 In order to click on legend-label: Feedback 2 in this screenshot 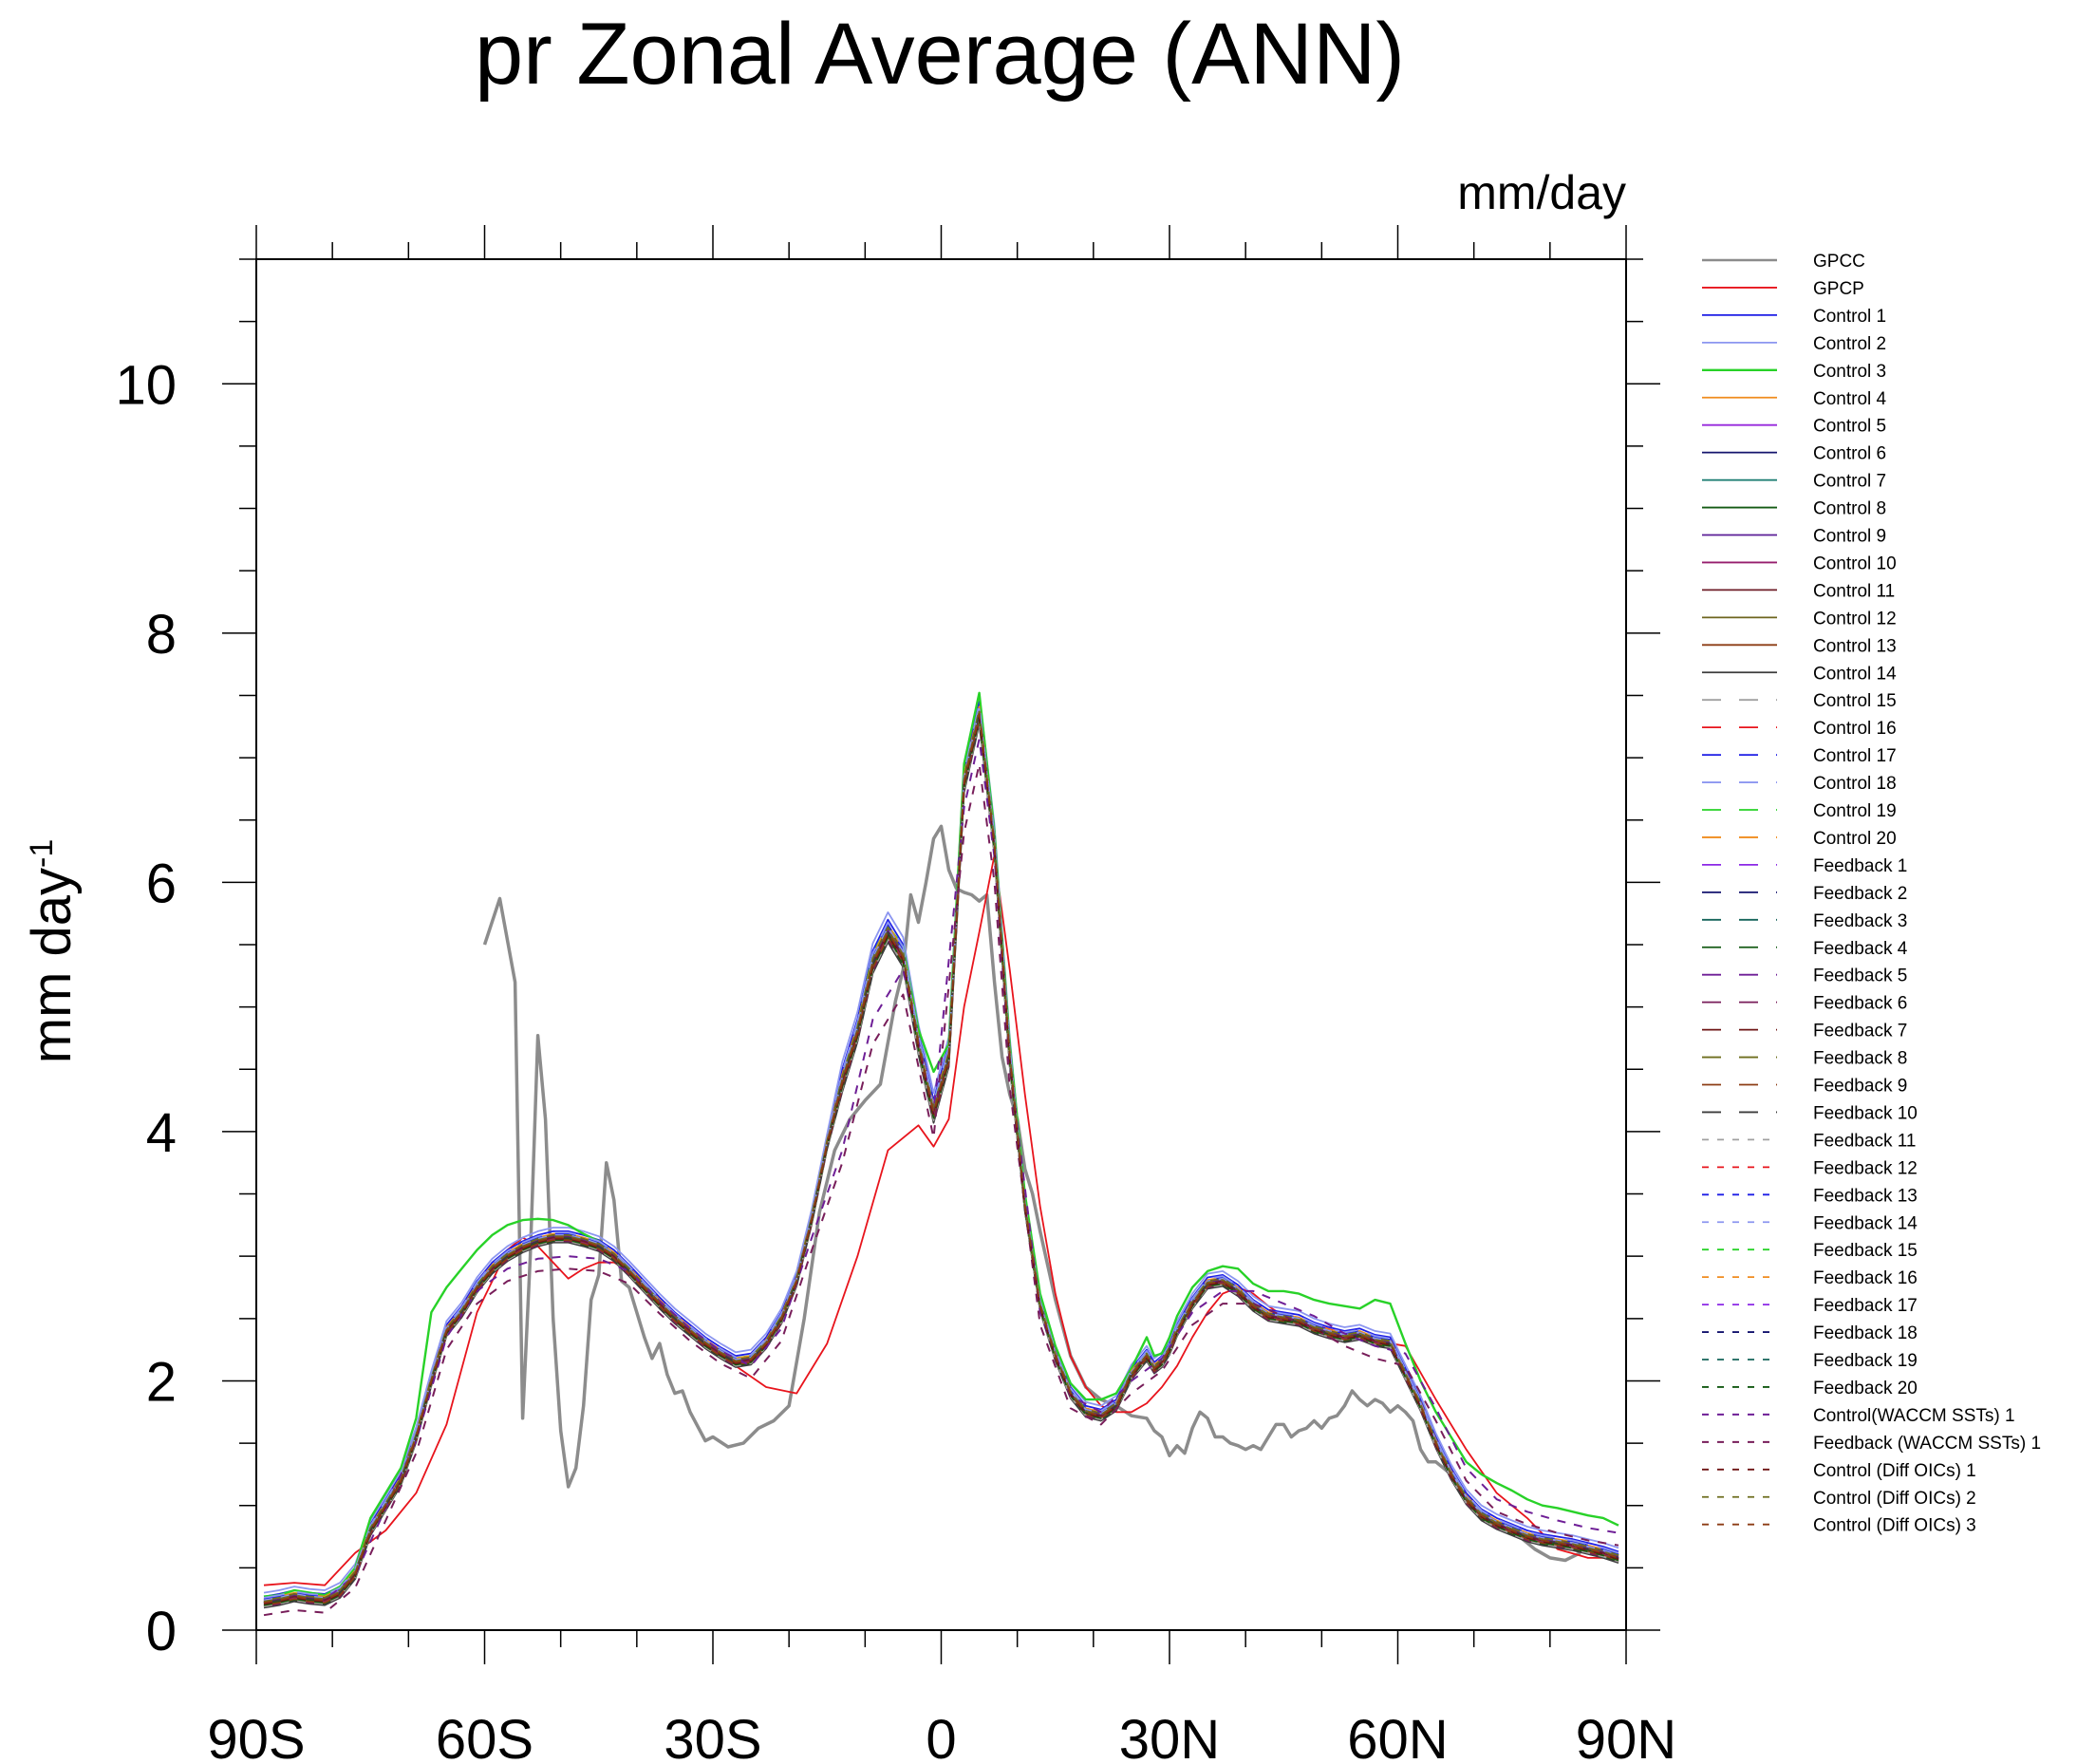, I will do `click(1860, 894)`.